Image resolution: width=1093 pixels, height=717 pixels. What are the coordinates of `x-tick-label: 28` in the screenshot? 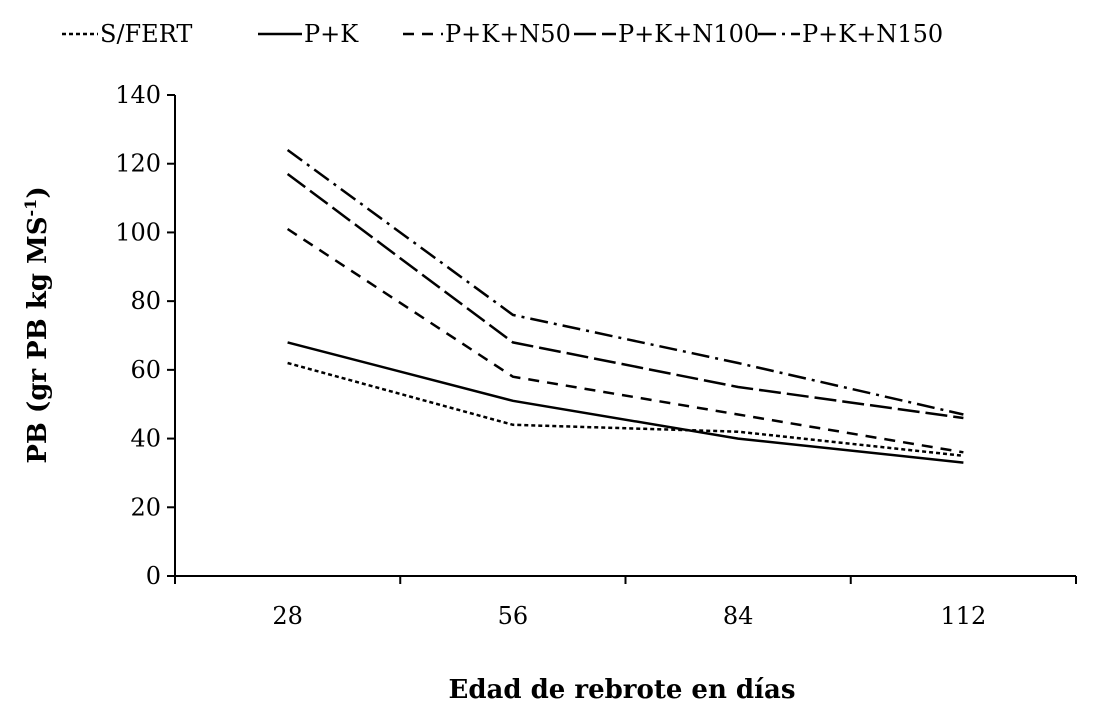 It's located at (287, 616).